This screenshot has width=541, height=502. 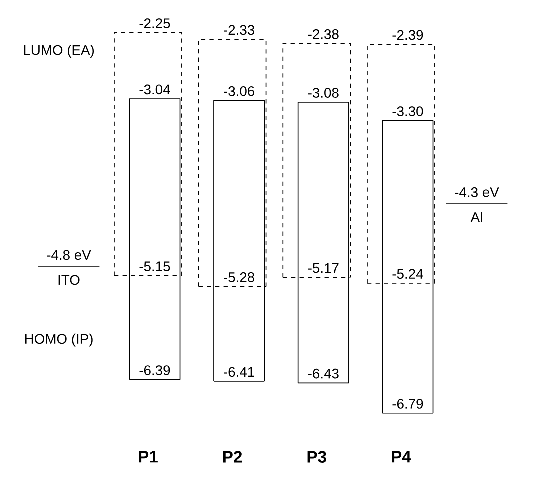 What do you see at coordinates (323, 35) in the screenshot?
I see `data-label: -2.38` at bounding box center [323, 35].